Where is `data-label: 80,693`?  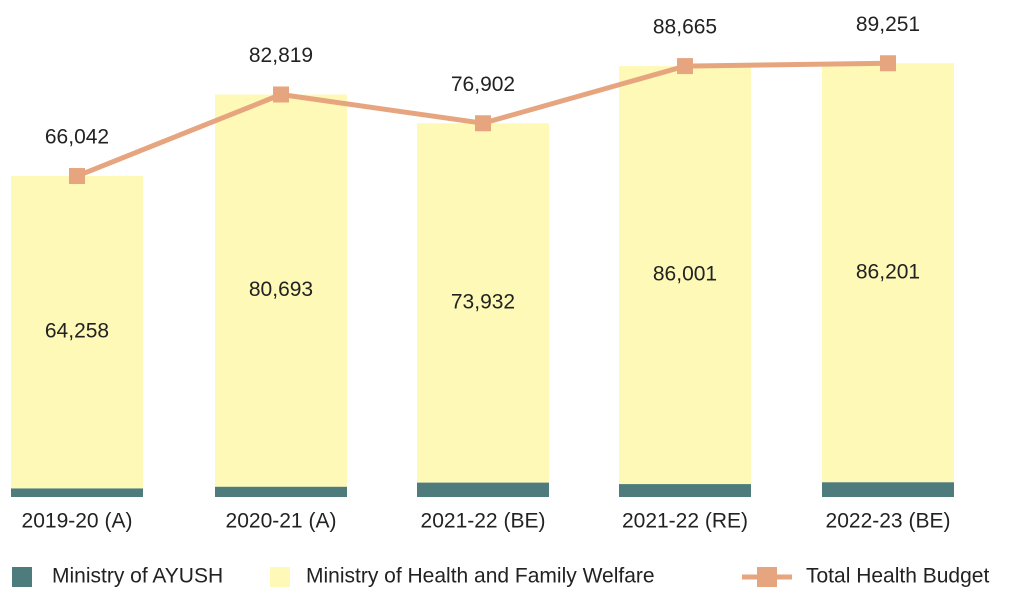 data-label: 80,693 is located at coordinates (281, 289).